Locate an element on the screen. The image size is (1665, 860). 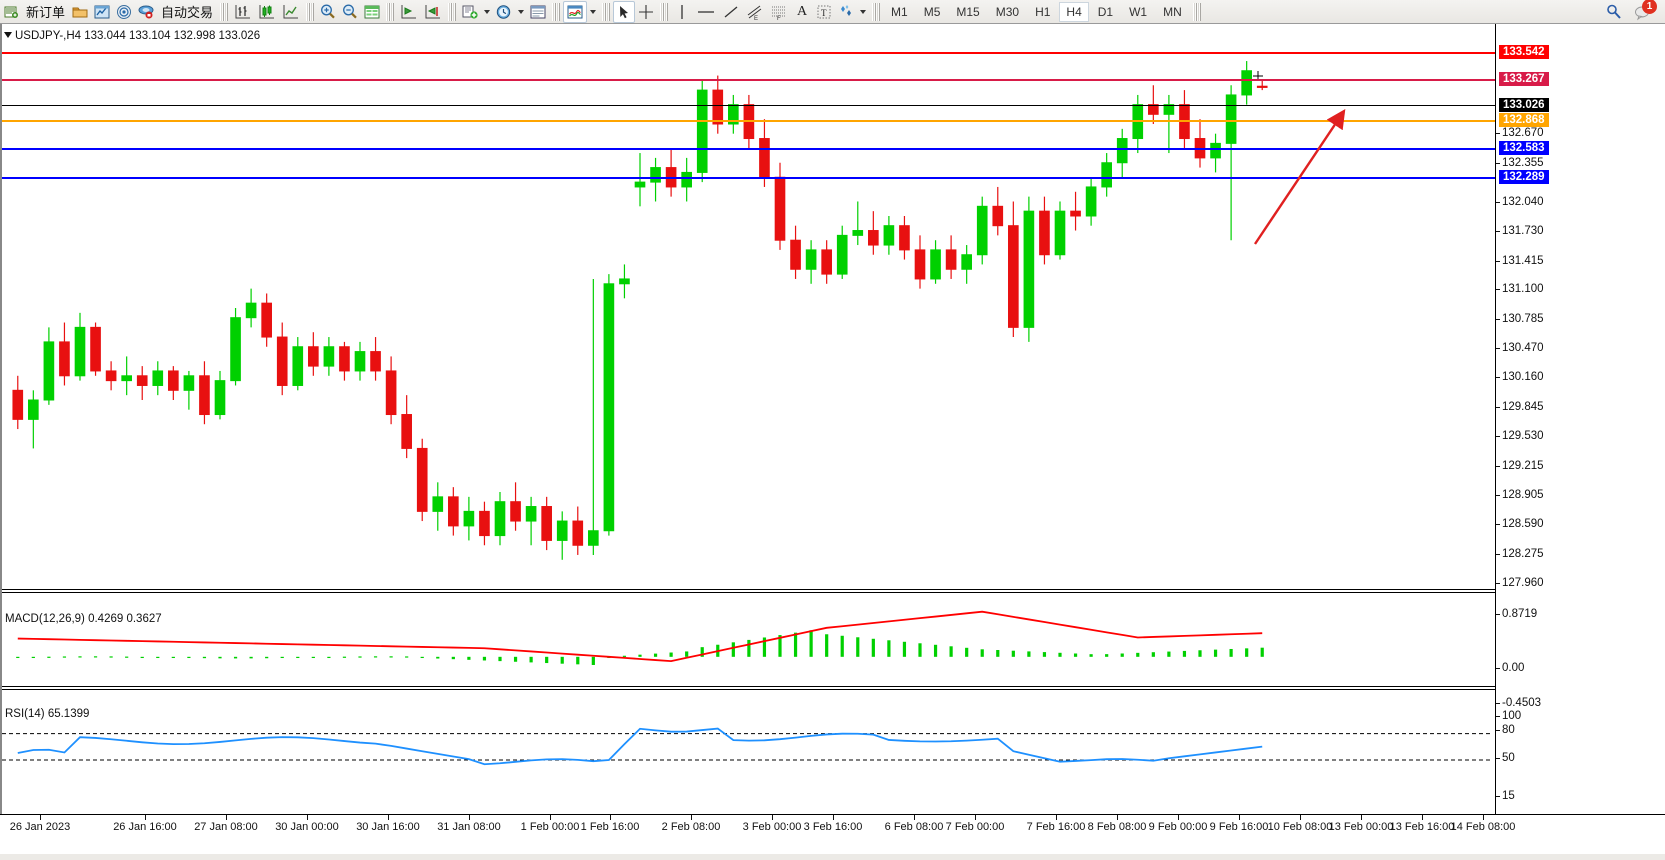
price-tick: 130.470 is located at coordinates (1520, 348).